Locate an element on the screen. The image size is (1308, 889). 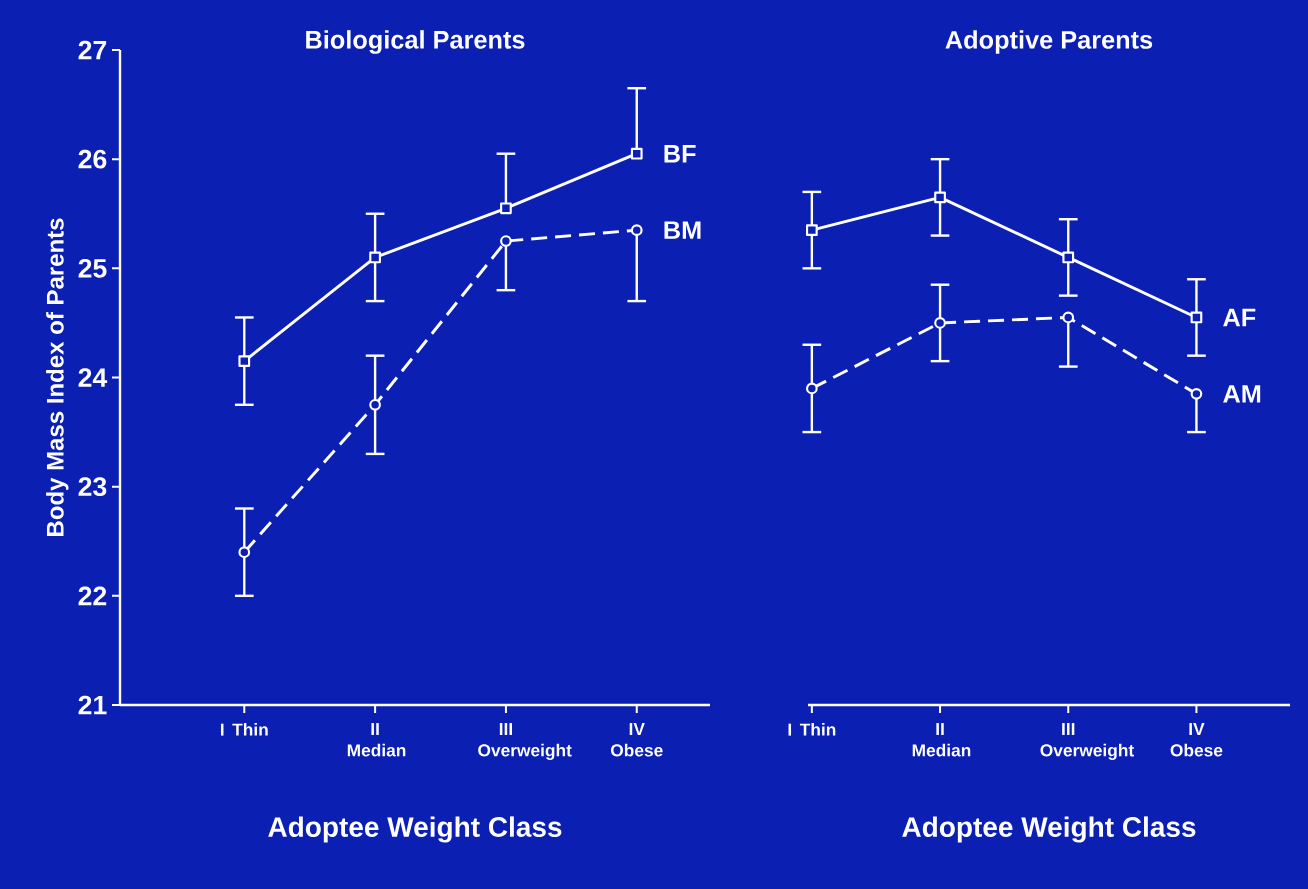
series-label: AF is located at coordinates (1239, 317).